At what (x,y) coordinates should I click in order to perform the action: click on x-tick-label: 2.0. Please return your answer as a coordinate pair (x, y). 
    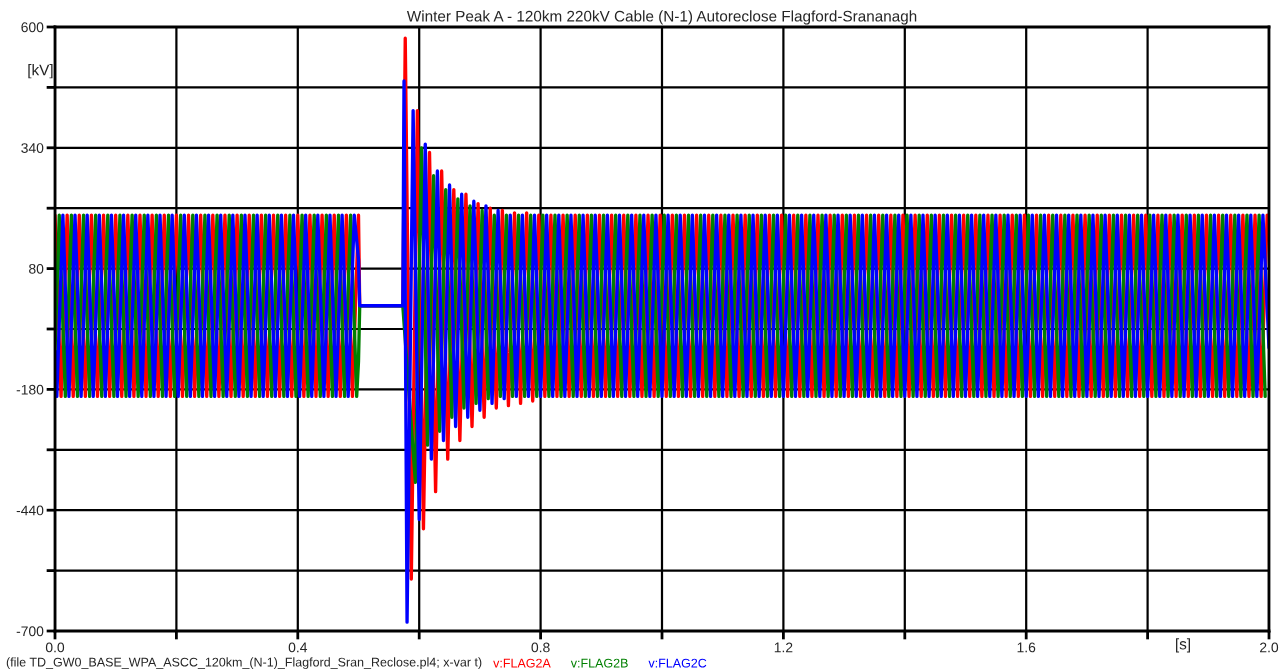
    Looking at the image, I should click on (1269, 647).